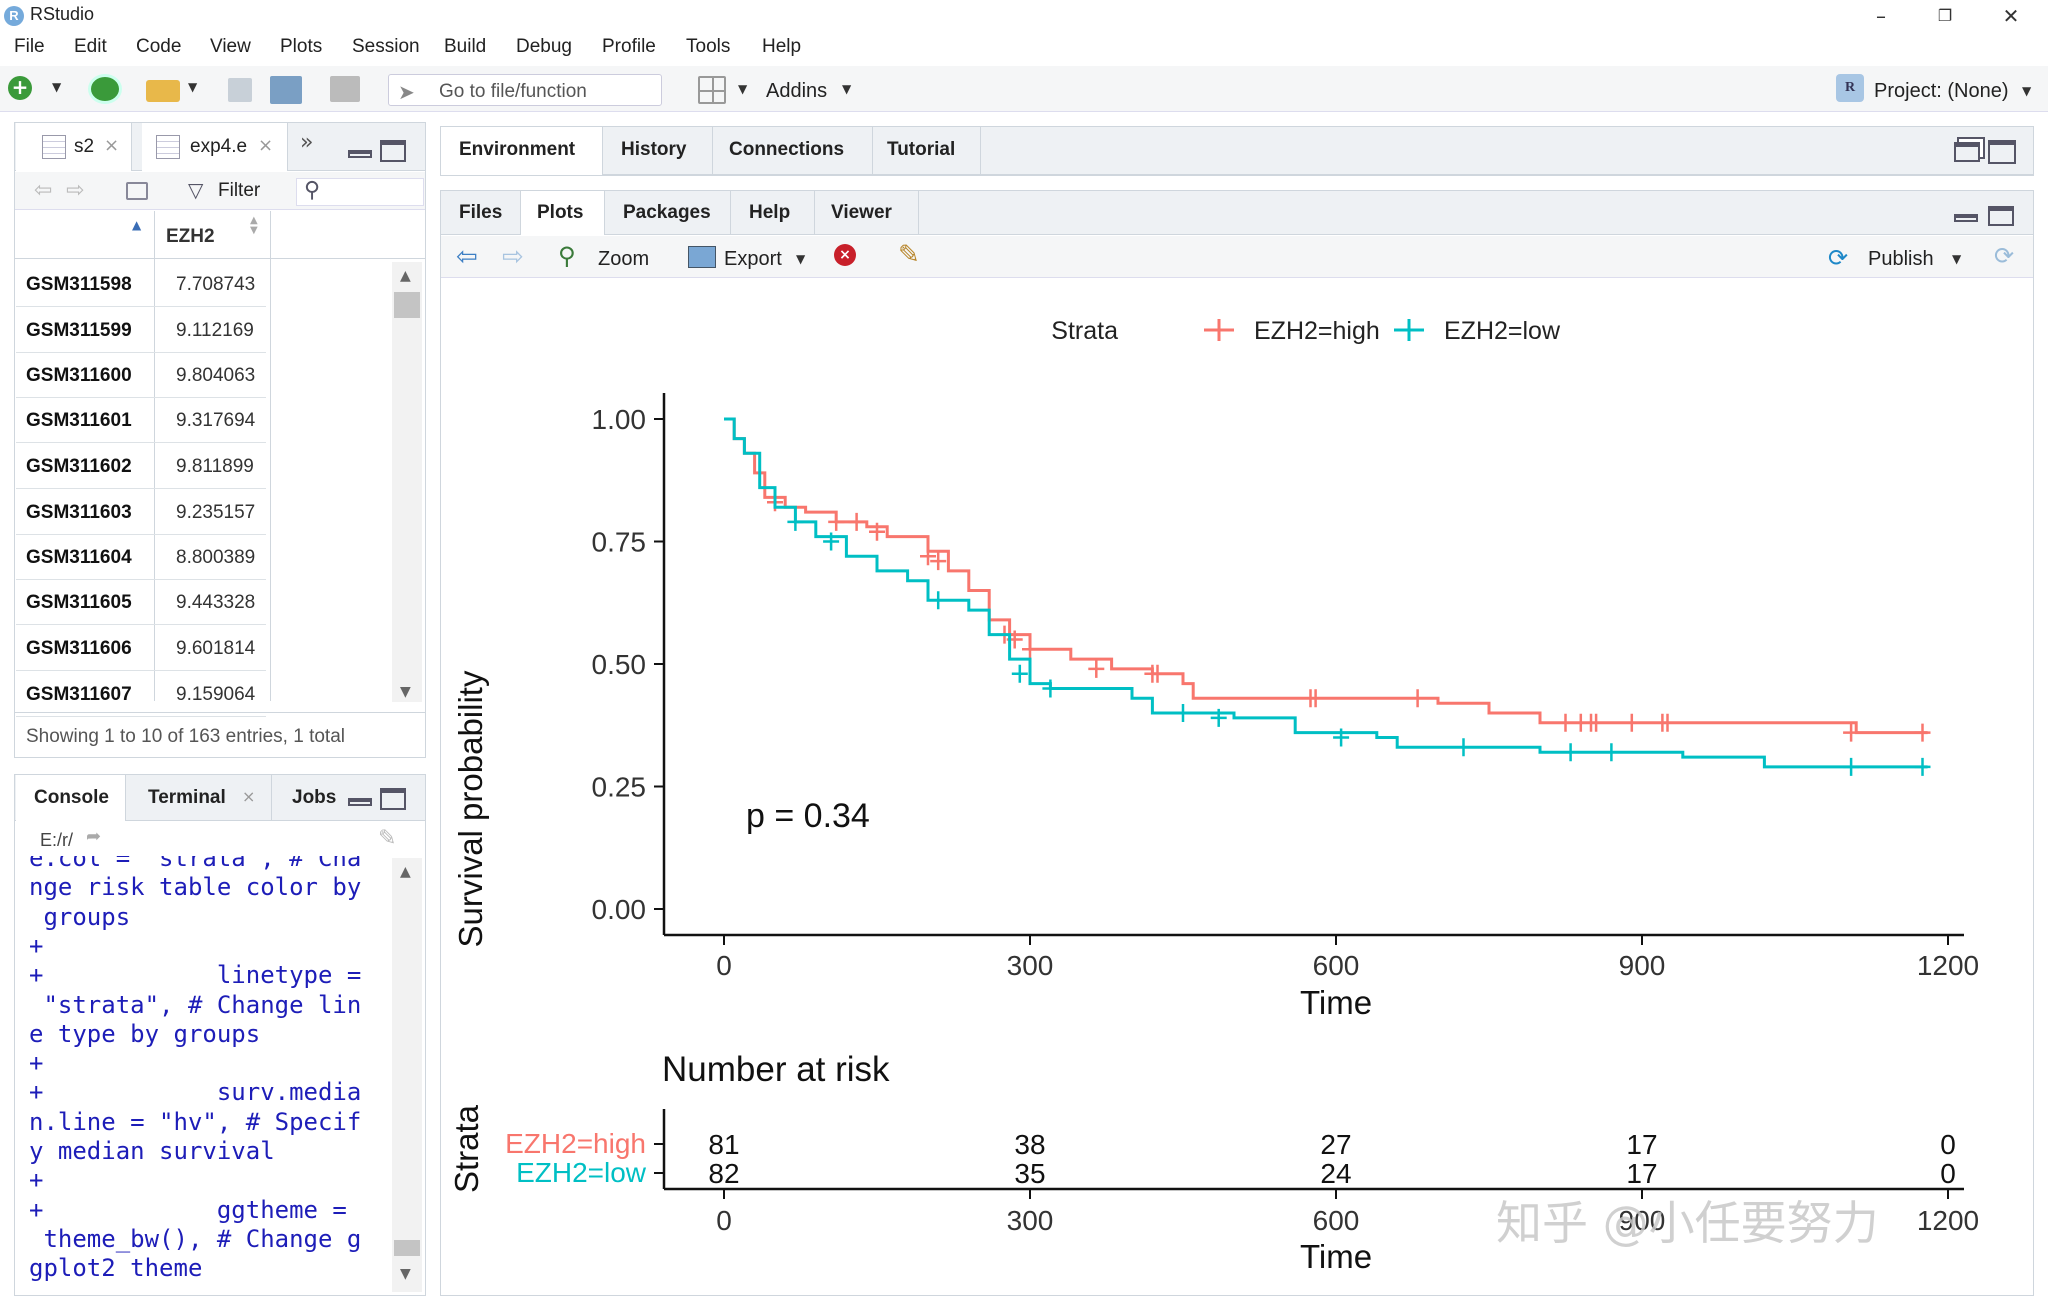 This screenshot has height=1309, width=2048. Describe the element at coordinates (306, 798) in the screenshot. I see `tab-jobs: Jobs` at that location.